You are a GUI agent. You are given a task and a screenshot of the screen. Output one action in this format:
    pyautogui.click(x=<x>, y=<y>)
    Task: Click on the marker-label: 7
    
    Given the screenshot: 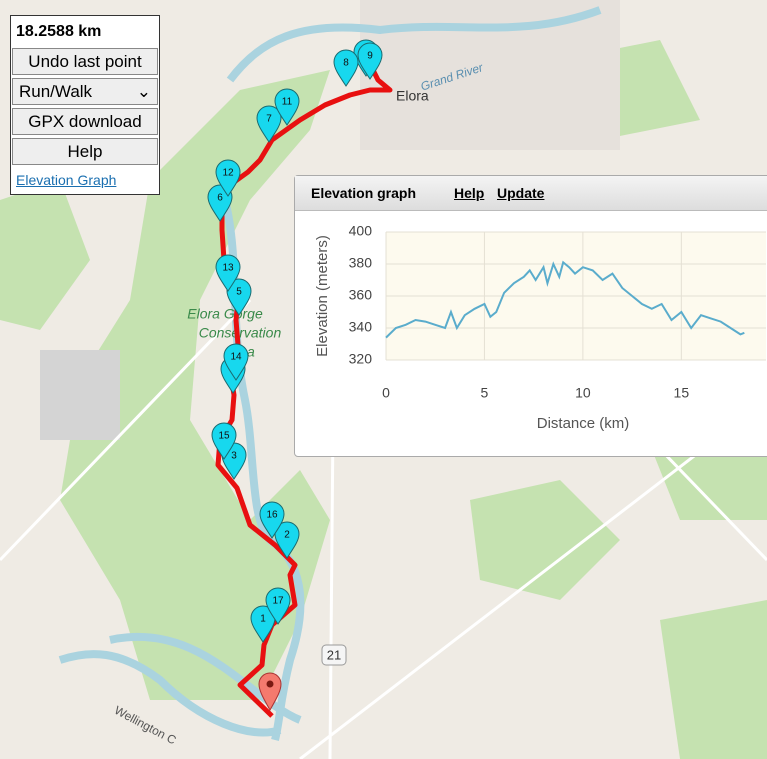 What is the action you would take?
    pyautogui.click(x=269, y=119)
    